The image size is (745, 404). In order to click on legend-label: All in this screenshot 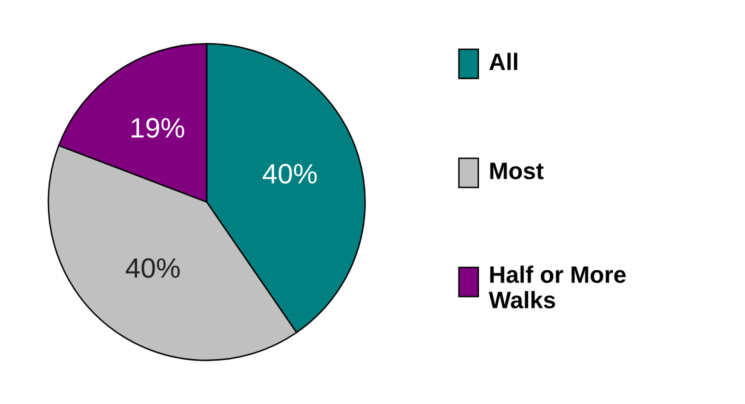, I will do `click(503, 61)`.